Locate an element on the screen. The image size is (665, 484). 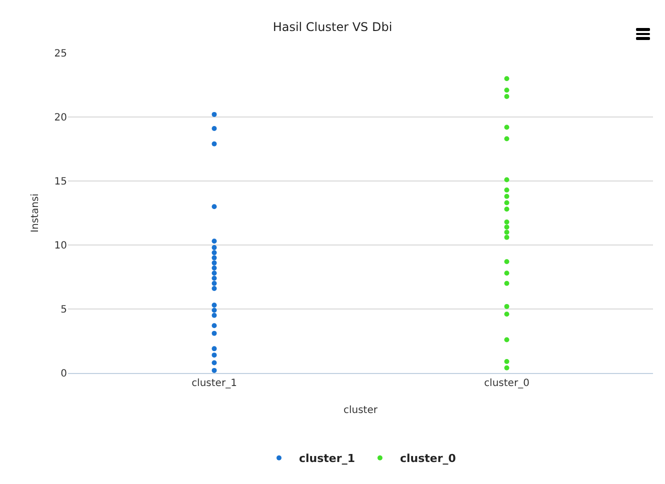
legend-label: cluster_1 is located at coordinates (327, 459).